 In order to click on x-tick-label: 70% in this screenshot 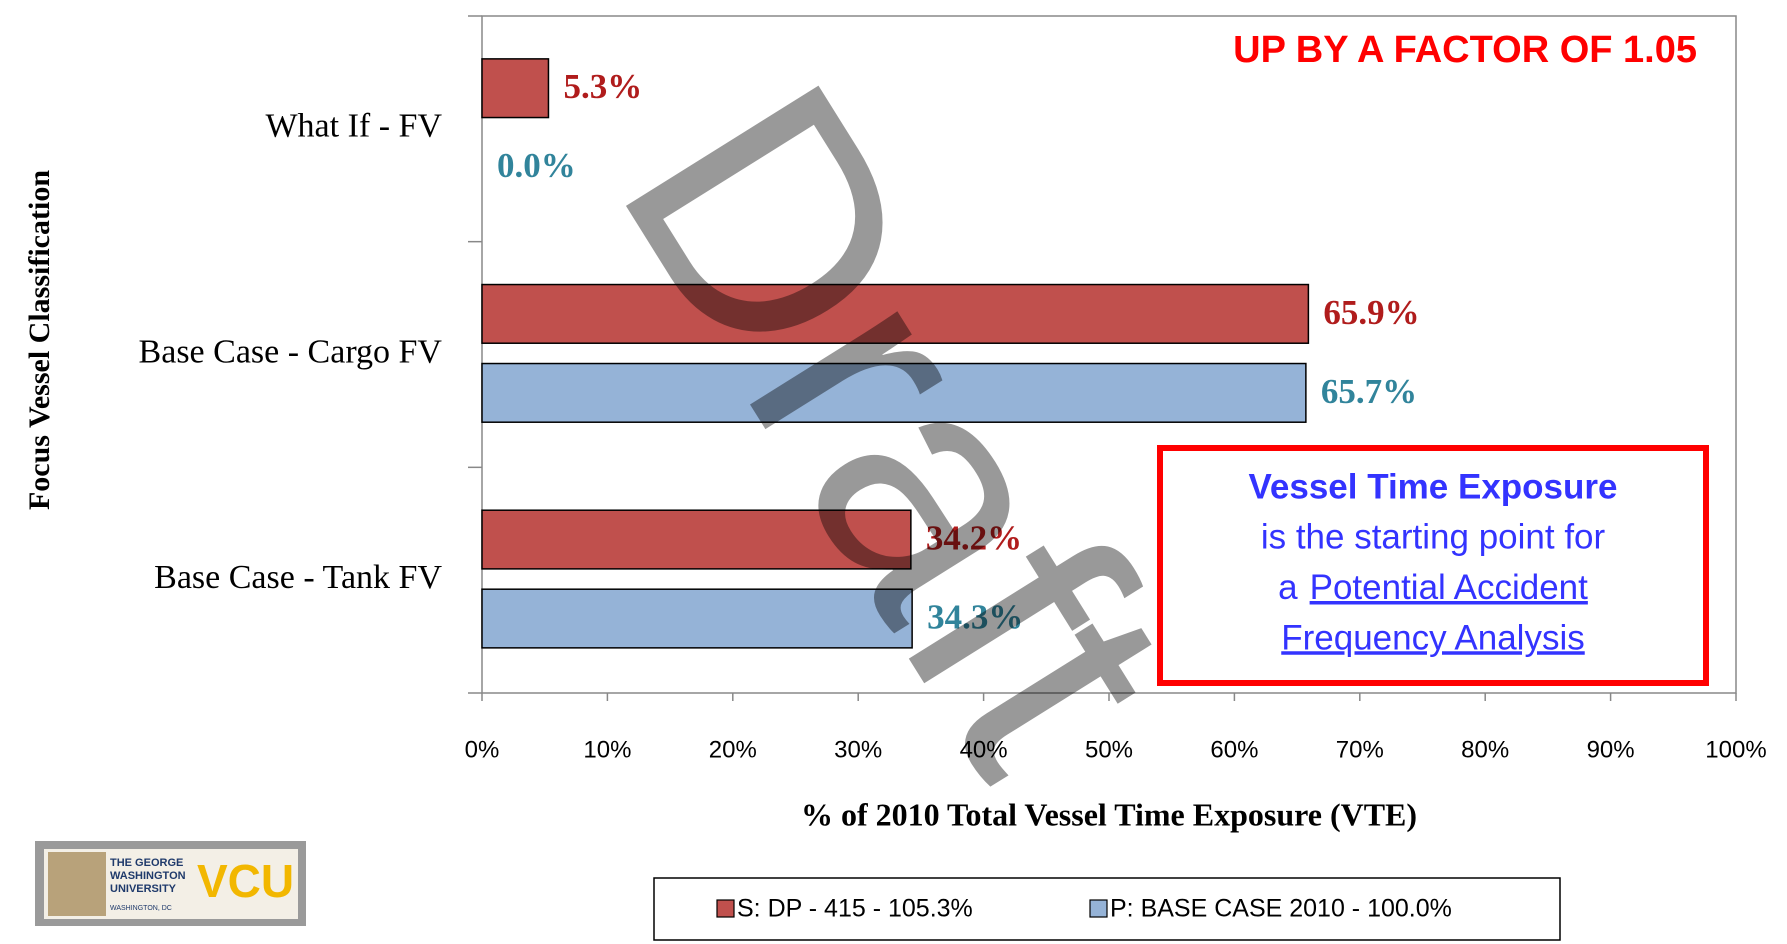, I will do `click(1360, 749)`.